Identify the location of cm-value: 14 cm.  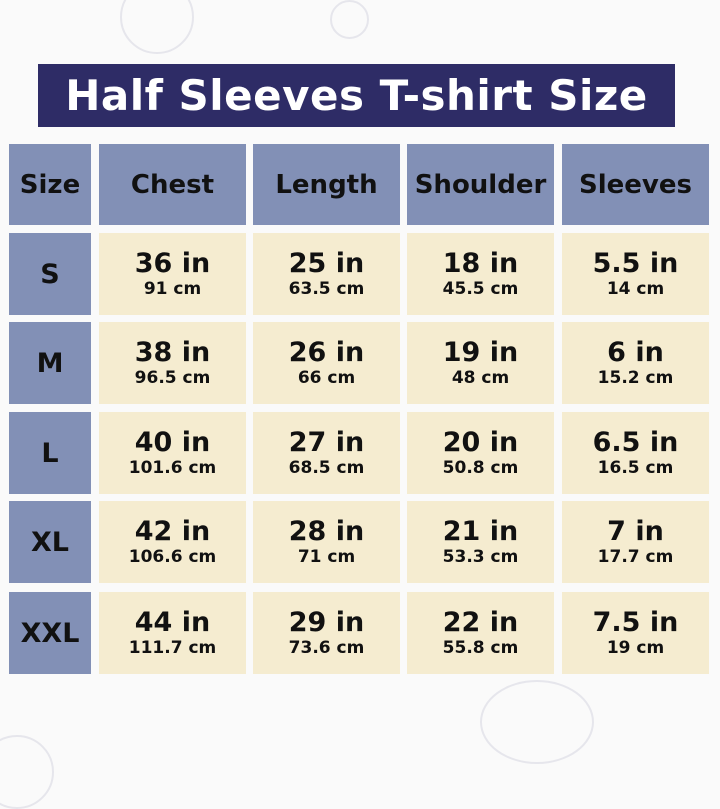
(635, 289).